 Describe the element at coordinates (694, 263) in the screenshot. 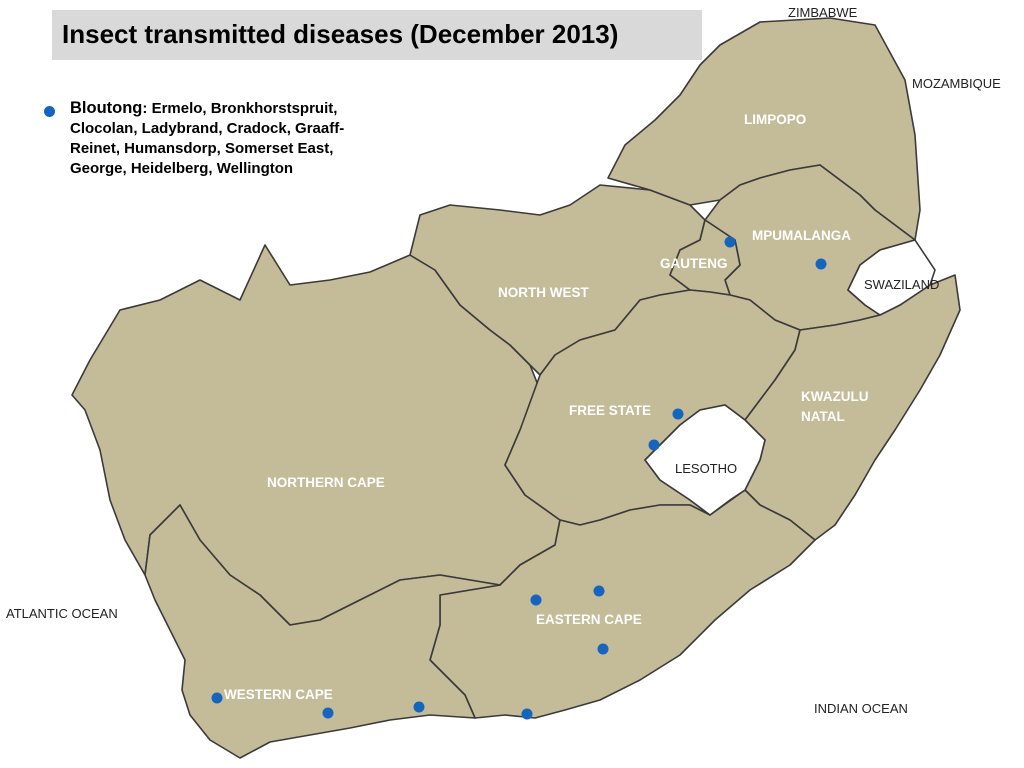

I see `label-gauteng: GAUTENG` at that location.